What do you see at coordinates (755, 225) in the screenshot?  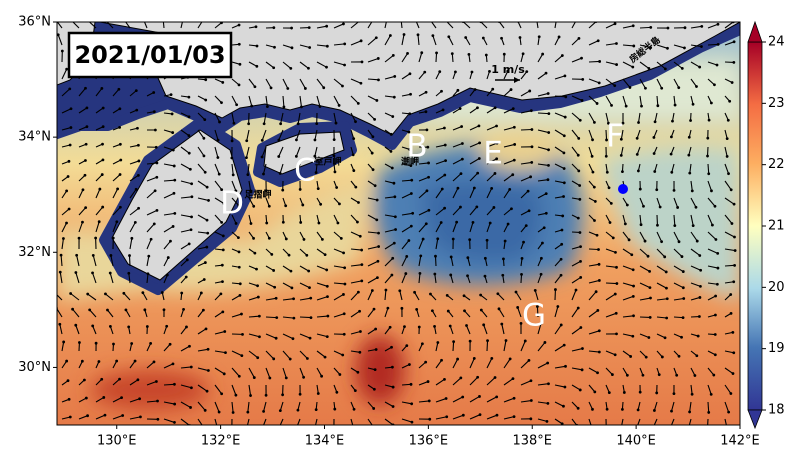 I see `colorbar` at bounding box center [755, 225].